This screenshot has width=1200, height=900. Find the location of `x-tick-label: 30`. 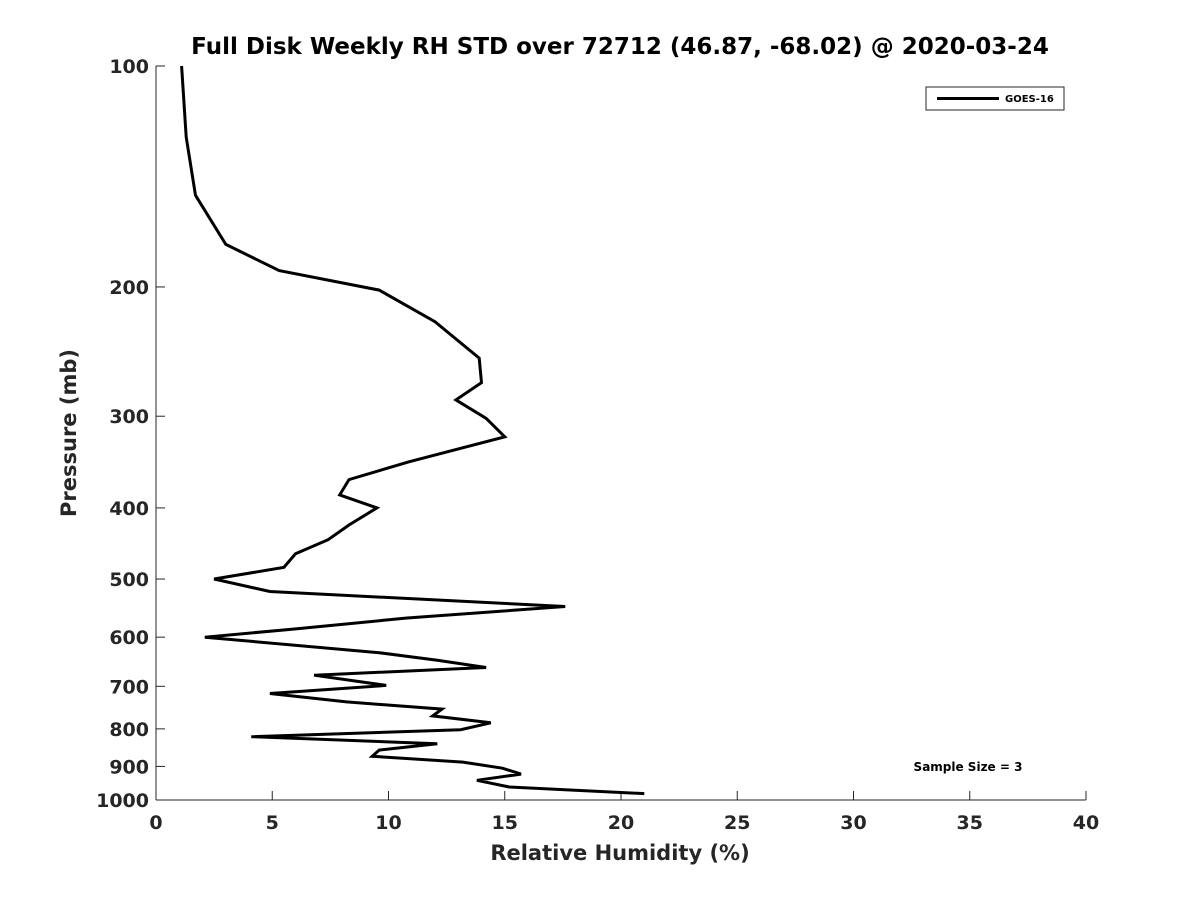

x-tick-label: 30 is located at coordinates (853, 823).